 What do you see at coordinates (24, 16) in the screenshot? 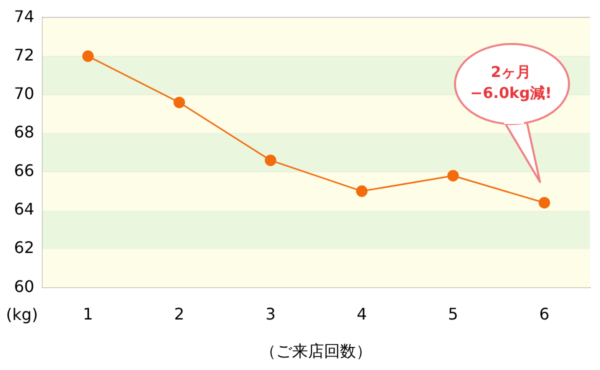
I see `y-tick-label: 74` at bounding box center [24, 16].